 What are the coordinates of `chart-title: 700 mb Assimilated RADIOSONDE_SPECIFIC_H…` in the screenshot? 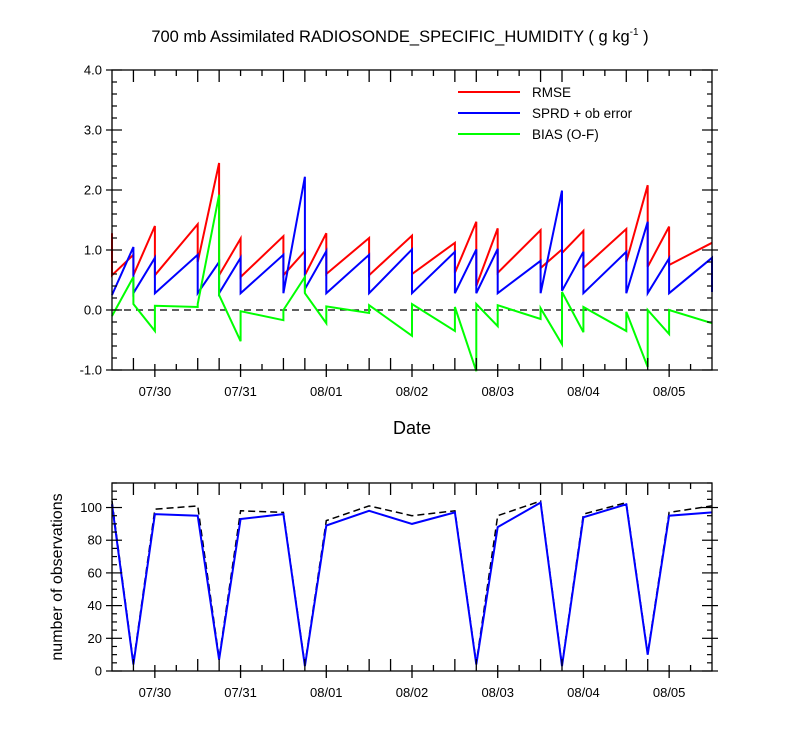 It's located at (399, 36).